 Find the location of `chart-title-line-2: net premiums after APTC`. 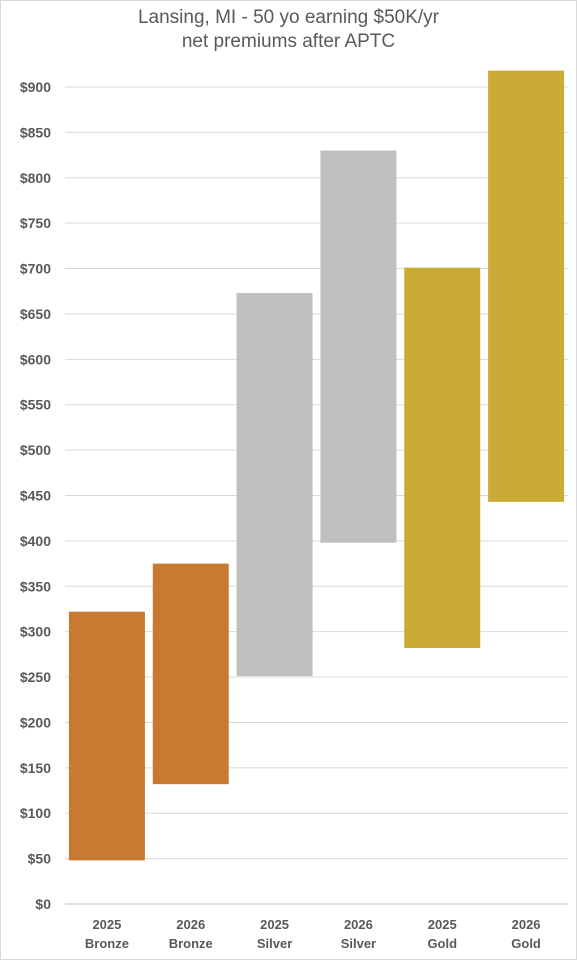

chart-title-line-2: net premiums after APTC is located at coordinates (288, 41).